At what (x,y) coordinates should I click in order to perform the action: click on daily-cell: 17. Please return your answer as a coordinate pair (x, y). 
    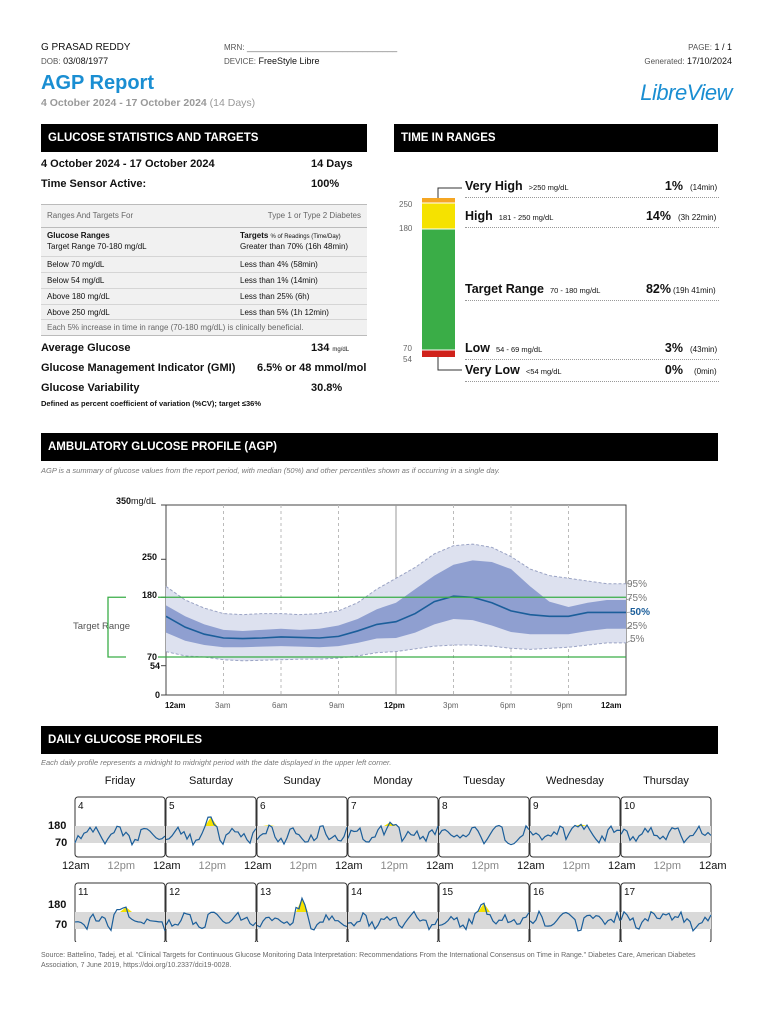
    Looking at the image, I should click on (666, 912).